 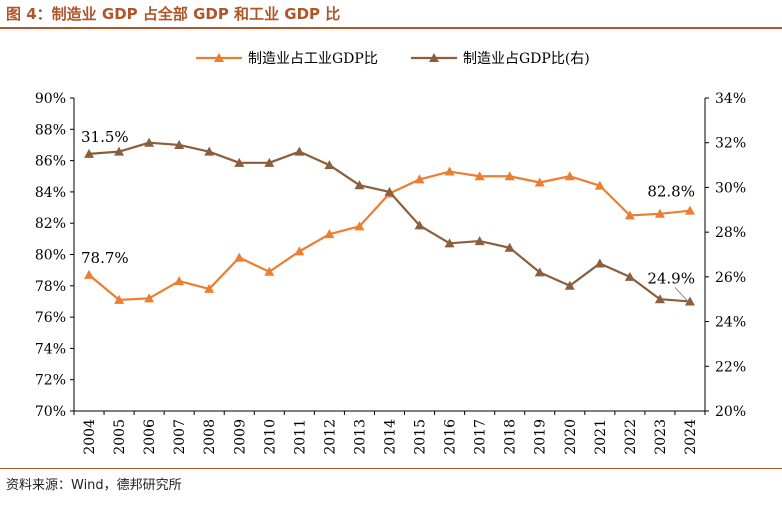 I want to click on chart-legend: 制造业占工业GDP比 制造业占GDP比(右), so click(x=393, y=59).